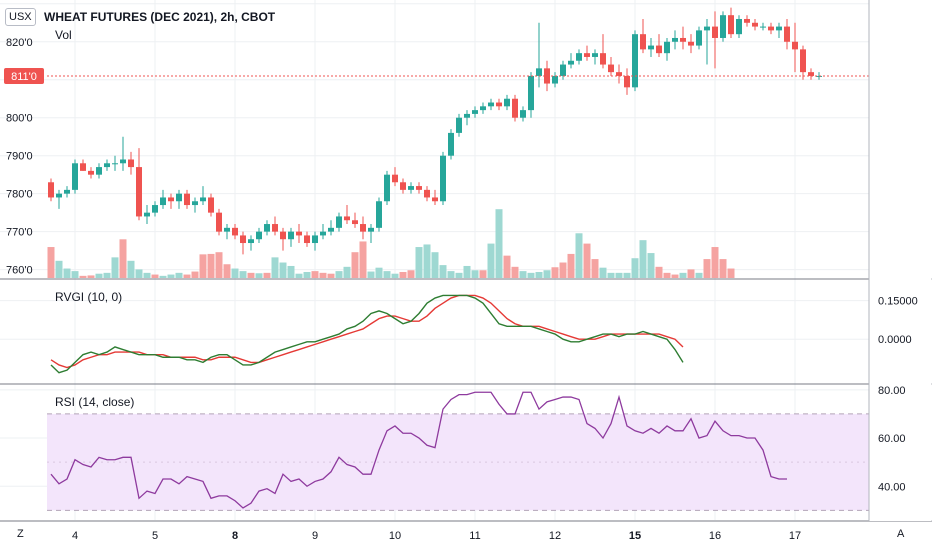 This screenshot has height=550, width=932. Describe the element at coordinates (795, 536) in the screenshot. I see `time-tick-label: 17` at that location.